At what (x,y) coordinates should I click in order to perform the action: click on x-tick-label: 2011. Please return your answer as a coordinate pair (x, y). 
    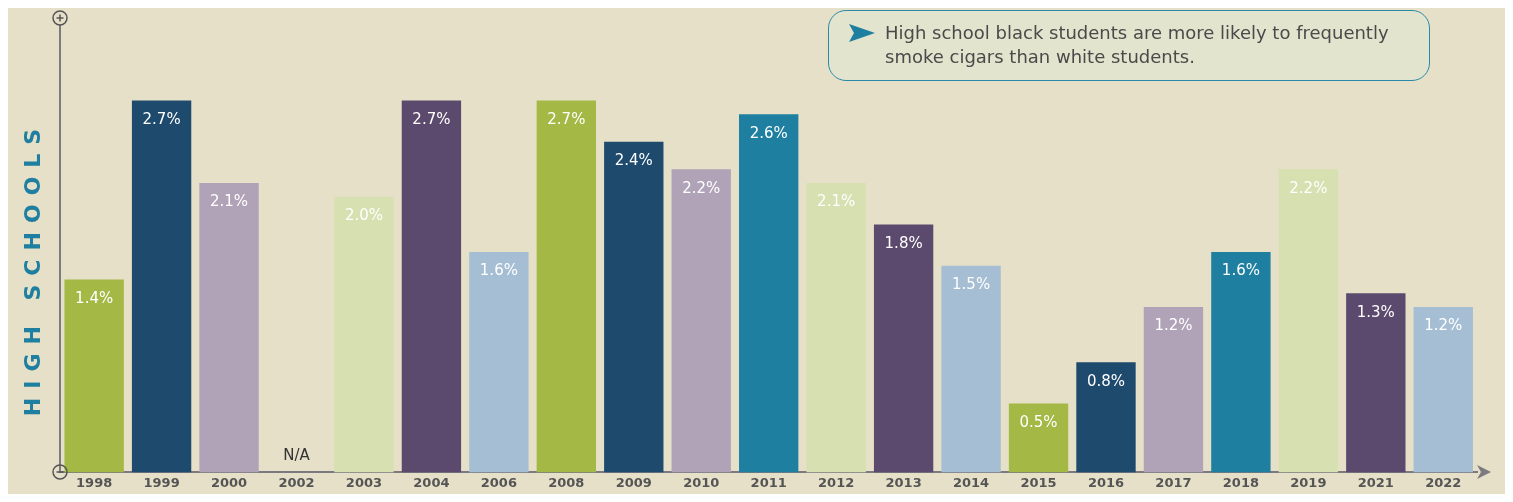
    Looking at the image, I should click on (768, 482).